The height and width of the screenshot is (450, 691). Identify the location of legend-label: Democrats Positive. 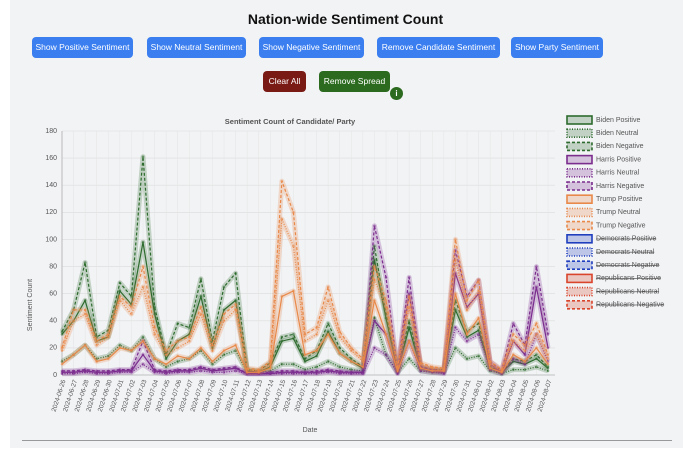
(626, 239).